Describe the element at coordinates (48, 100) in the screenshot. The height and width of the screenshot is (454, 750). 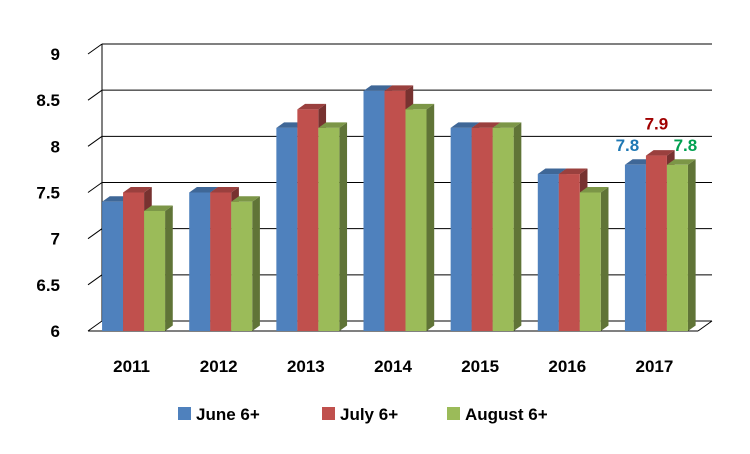
I see `y-tick-label: 8.5` at that location.